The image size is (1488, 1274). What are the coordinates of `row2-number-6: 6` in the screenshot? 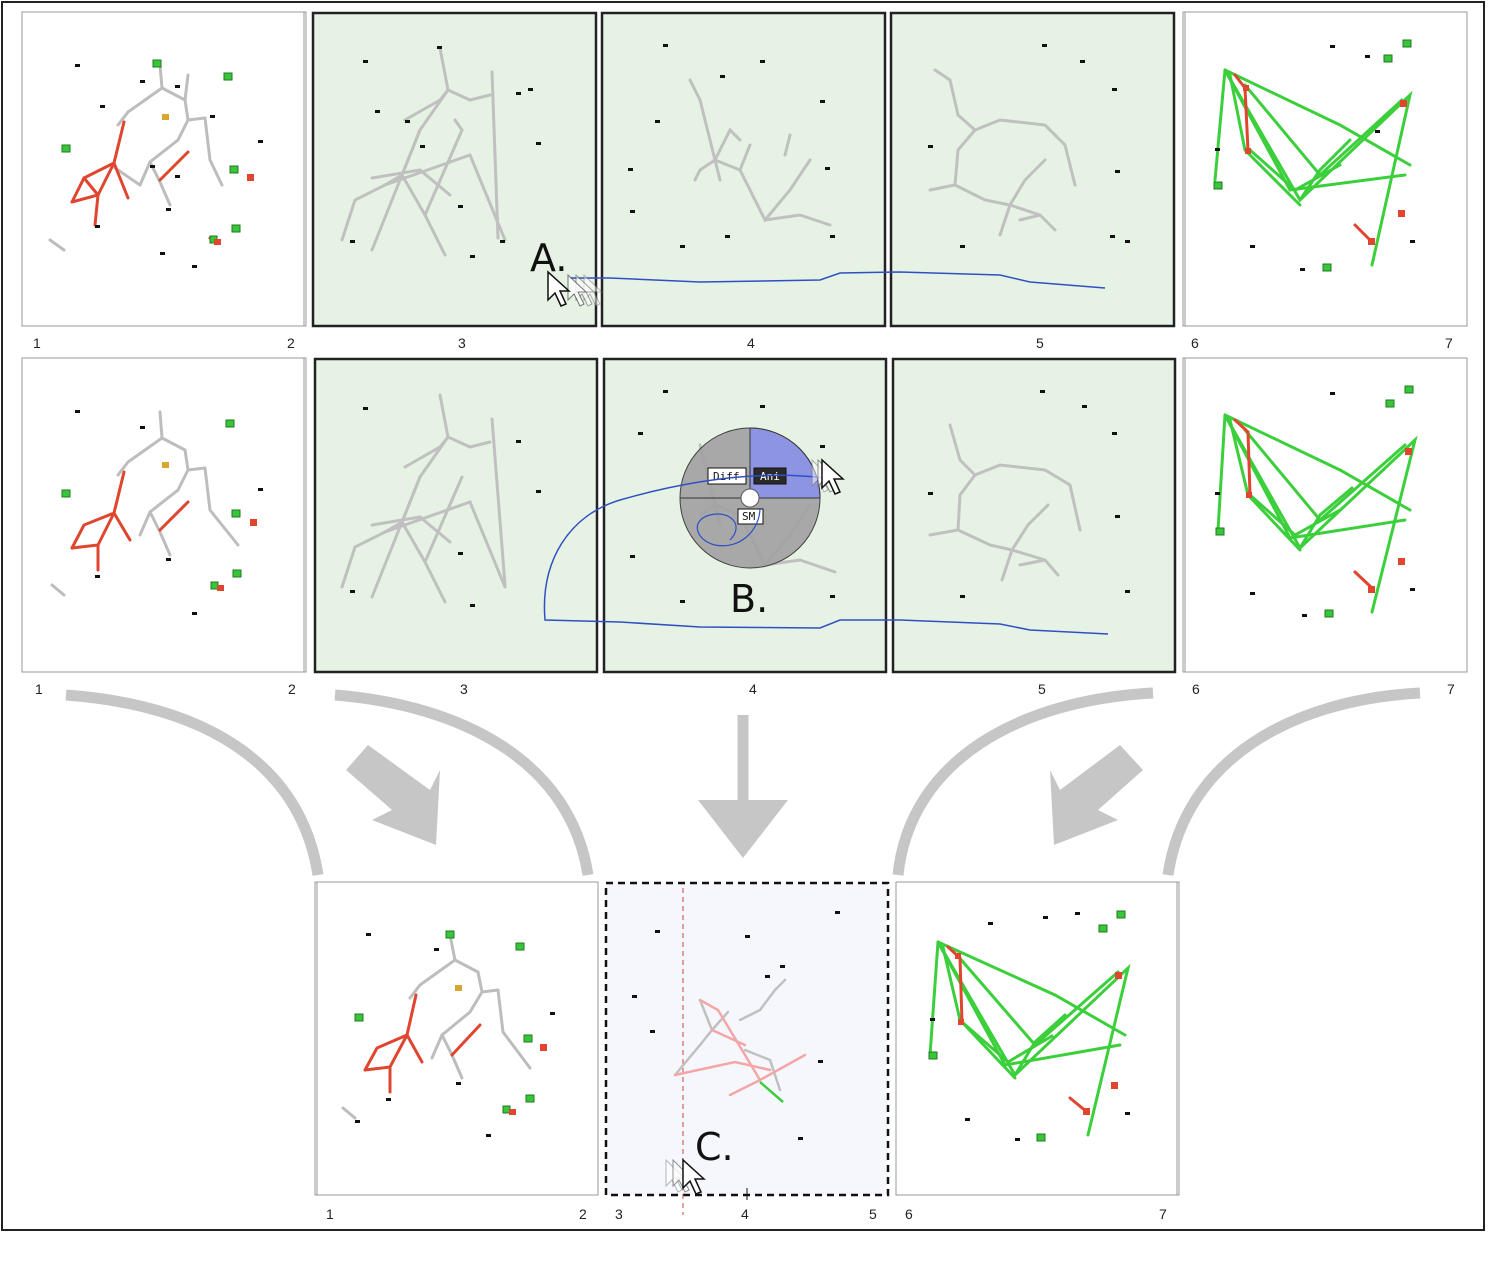 It's located at (1196, 689).